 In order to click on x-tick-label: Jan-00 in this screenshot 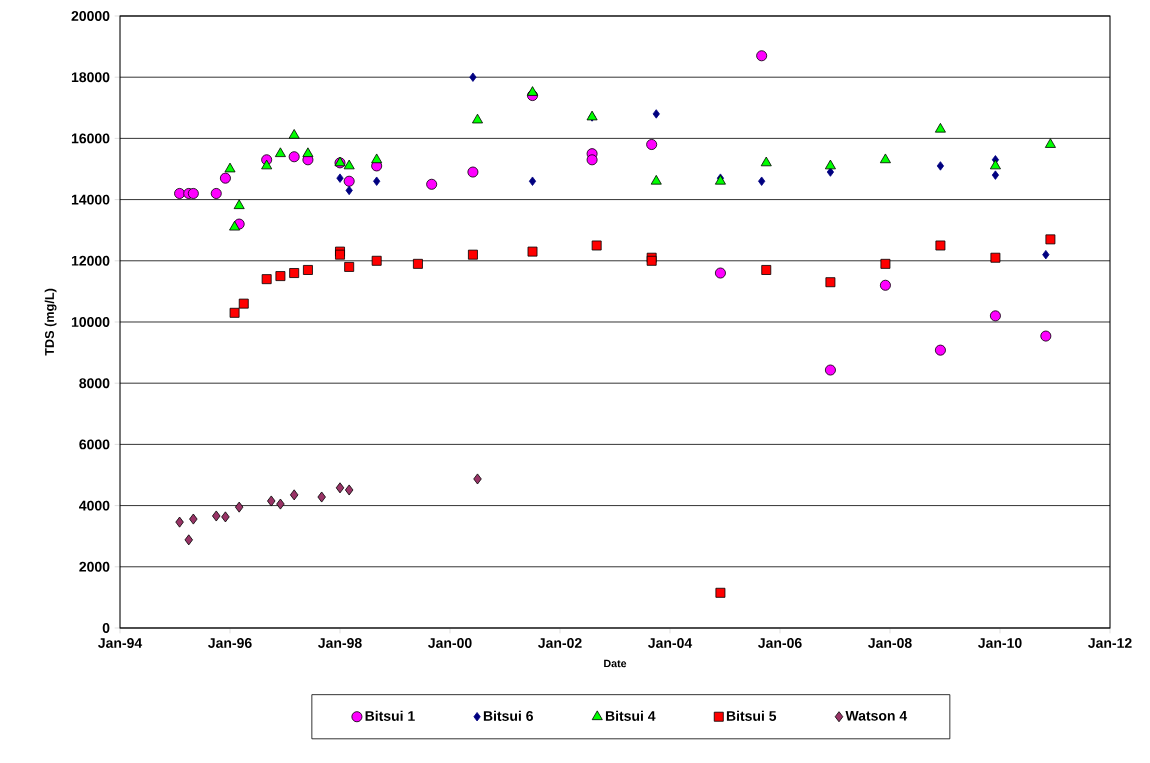, I will do `click(450, 643)`.